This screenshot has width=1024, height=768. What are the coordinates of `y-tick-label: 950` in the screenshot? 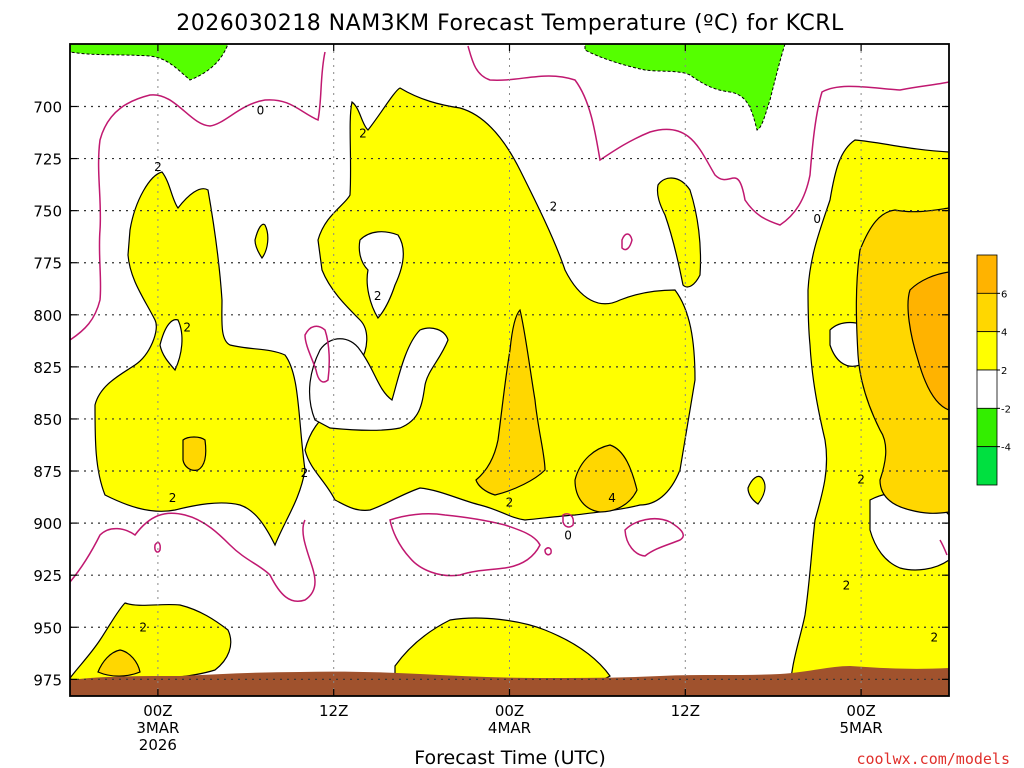 It's located at (47, 628).